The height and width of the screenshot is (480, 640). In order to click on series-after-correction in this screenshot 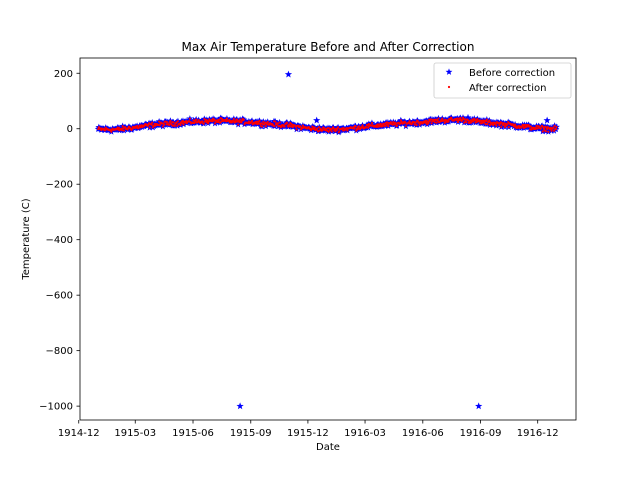, I will do `click(327, 125)`.